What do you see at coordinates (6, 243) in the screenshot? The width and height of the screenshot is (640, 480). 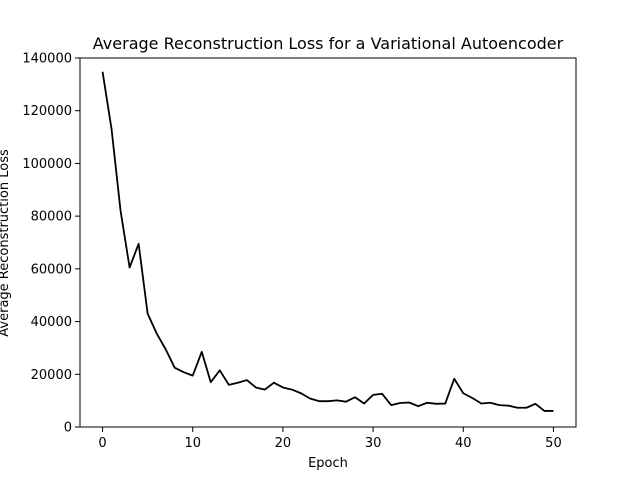 I see `y-axis-label: Average Reconstruction Loss` at bounding box center [6, 243].